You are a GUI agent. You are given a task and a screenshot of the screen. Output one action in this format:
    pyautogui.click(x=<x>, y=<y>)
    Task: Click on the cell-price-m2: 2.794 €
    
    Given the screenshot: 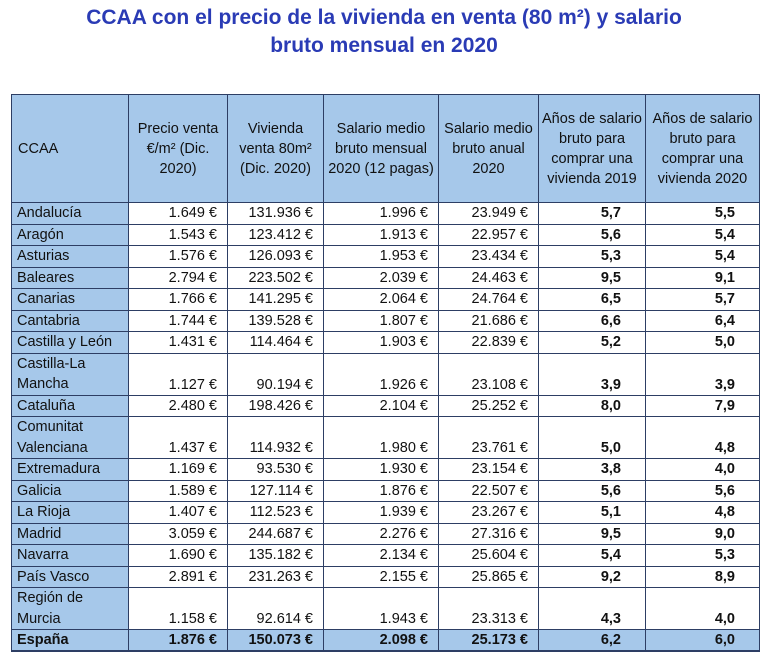 What is the action you would take?
    pyautogui.click(x=178, y=277)
    